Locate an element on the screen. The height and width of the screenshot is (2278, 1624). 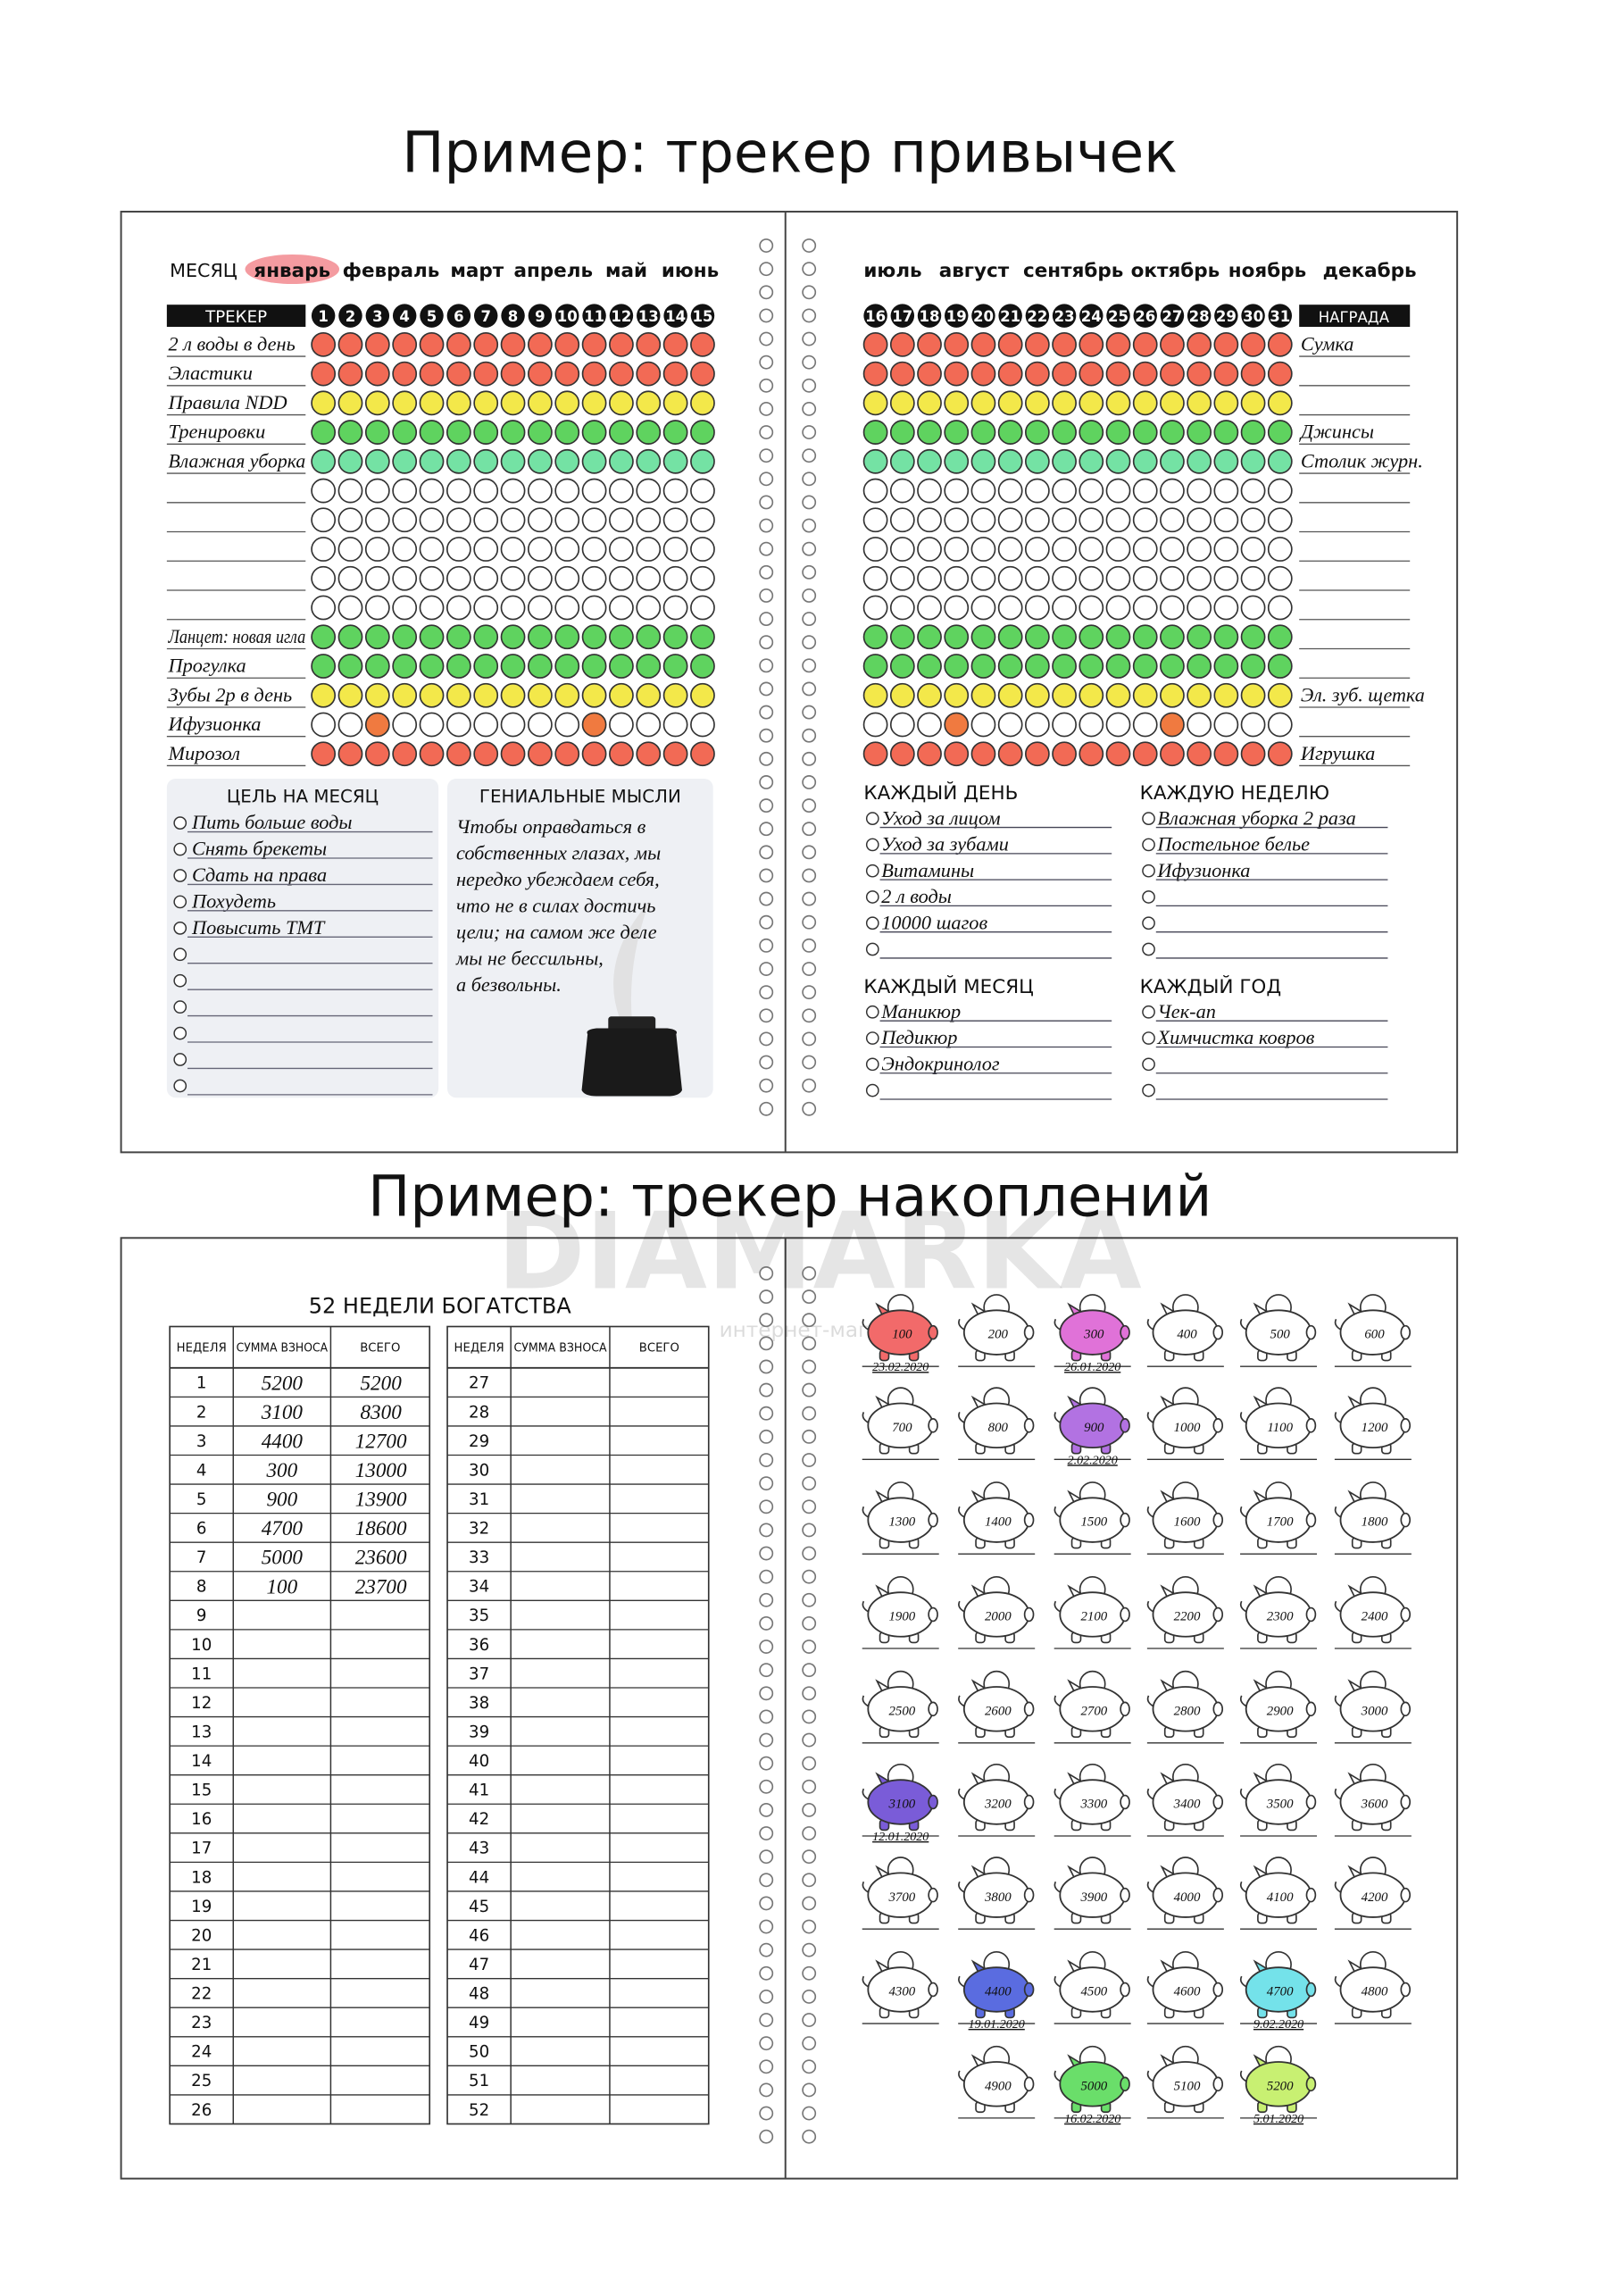
piggy-date: 16.02.2020 is located at coordinates (1092, 2119).